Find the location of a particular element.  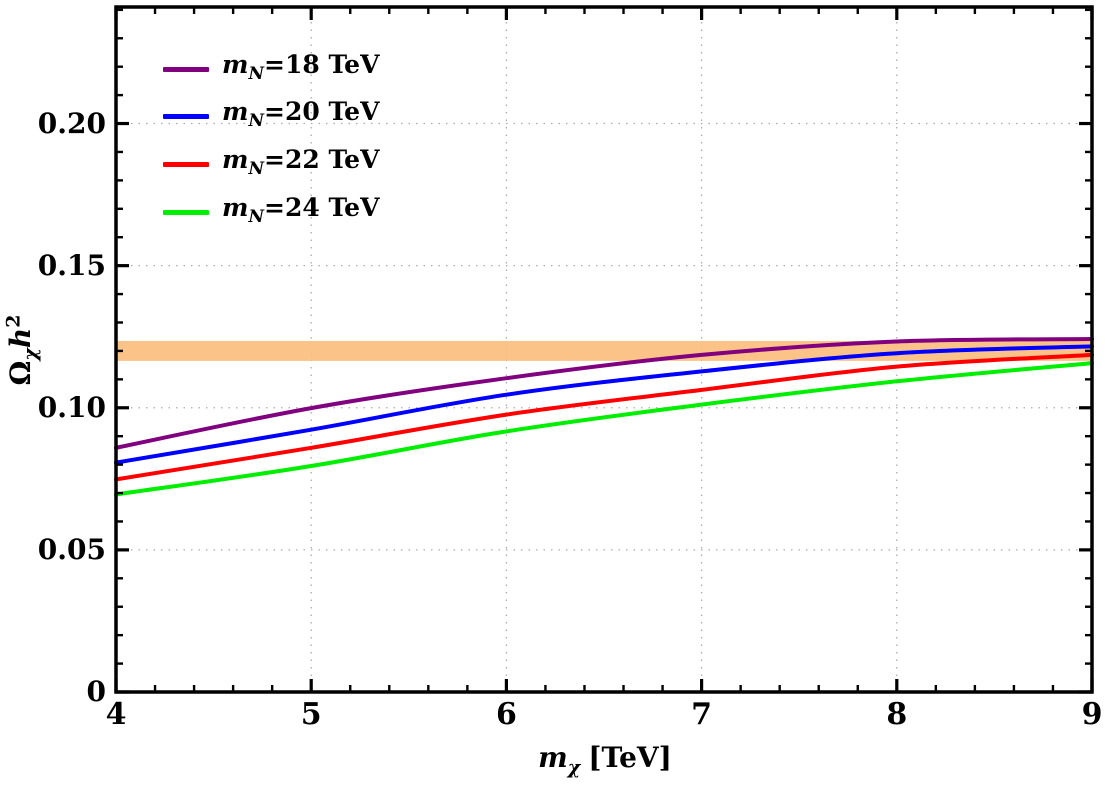

legend-item: mN=18 TeV is located at coordinates (271, 68).